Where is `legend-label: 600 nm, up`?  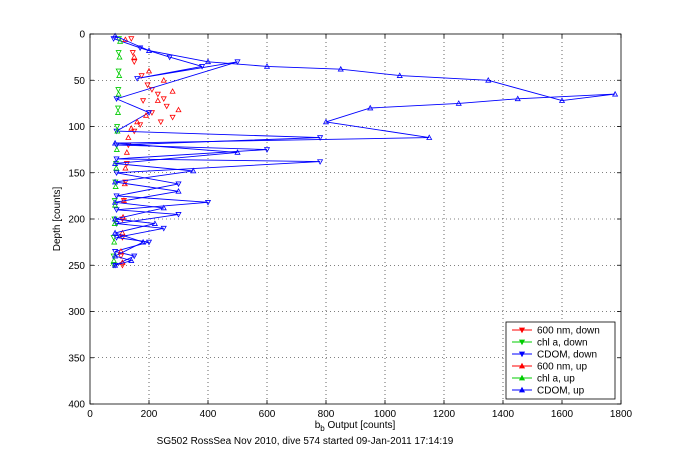
legend-label: 600 nm, up is located at coordinates (562, 367).